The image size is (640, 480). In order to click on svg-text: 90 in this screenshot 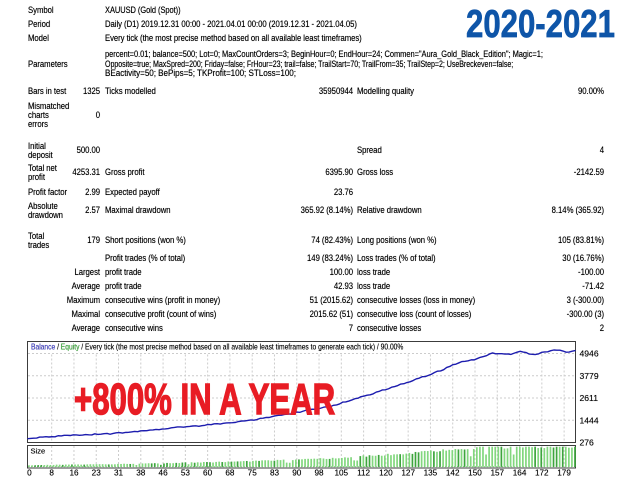, I will do `click(297, 473)`.